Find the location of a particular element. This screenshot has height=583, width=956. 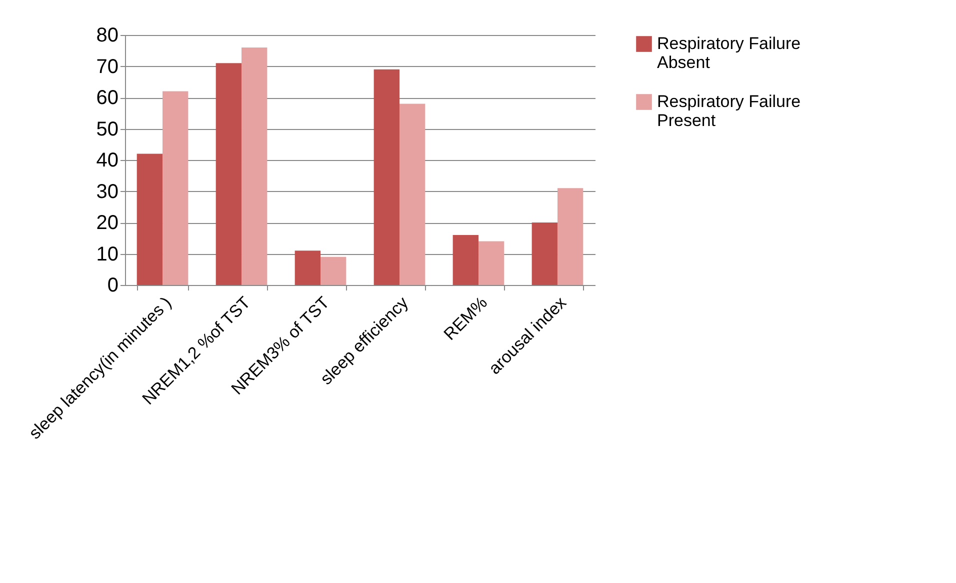

y-tick-label: 30 is located at coordinates (107, 191).